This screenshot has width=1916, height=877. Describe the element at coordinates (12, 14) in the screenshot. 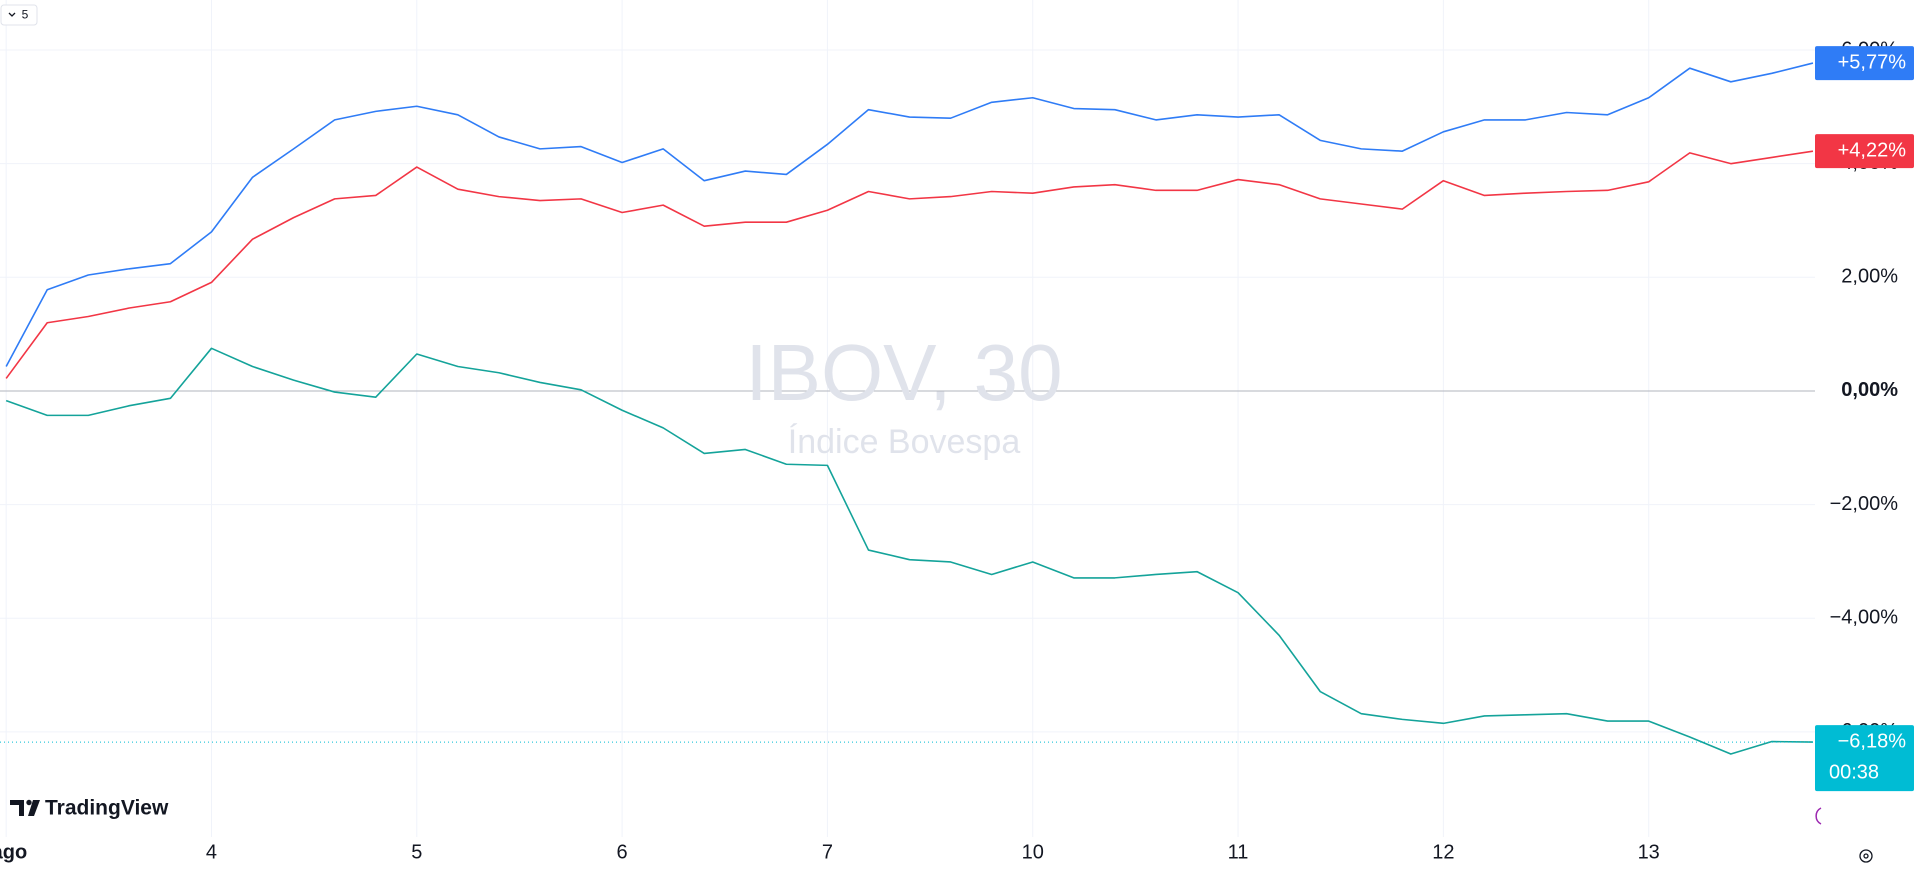

I see `chevron-icon` at that location.